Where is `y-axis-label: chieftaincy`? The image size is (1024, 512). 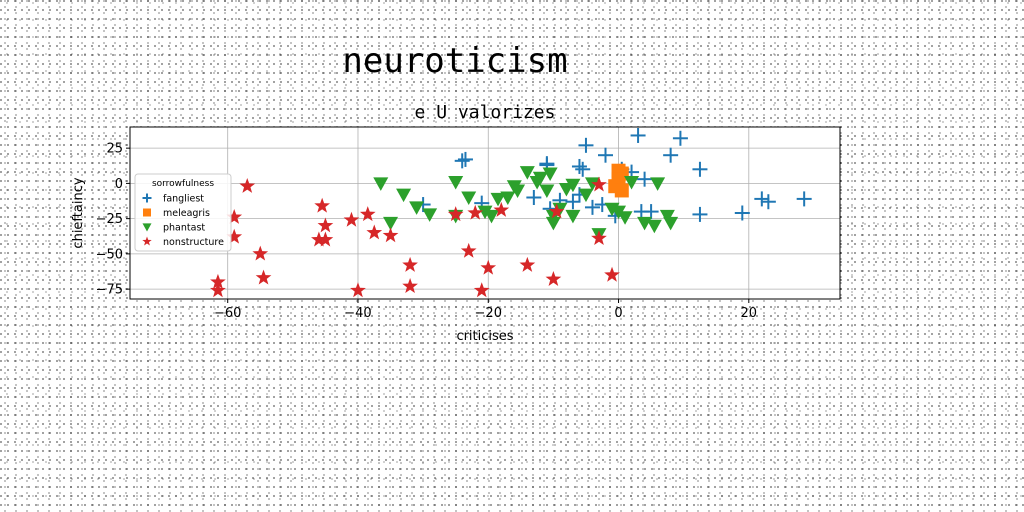
y-axis-label: chieftaincy is located at coordinates (78, 212).